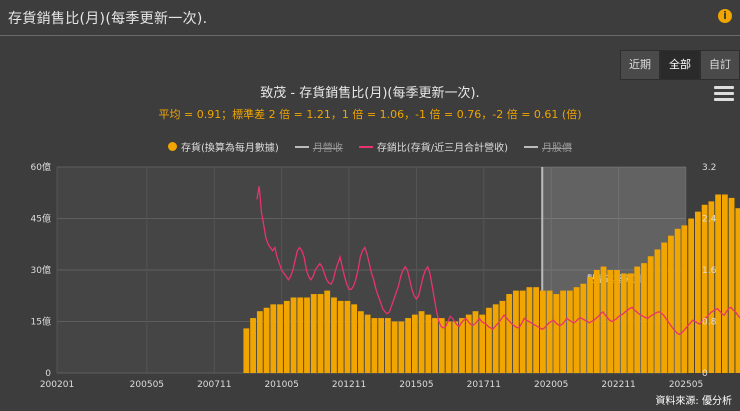 This screenshot has width=740, height=411. I want to click on page-header: 存貨銷售比(月)(每季更新一次). i, so click(370, 18).